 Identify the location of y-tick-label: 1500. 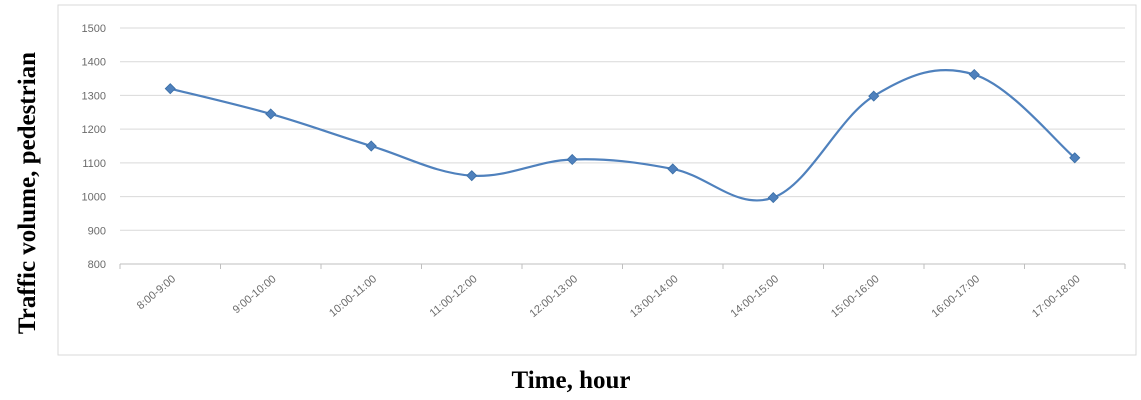
(94, 29).